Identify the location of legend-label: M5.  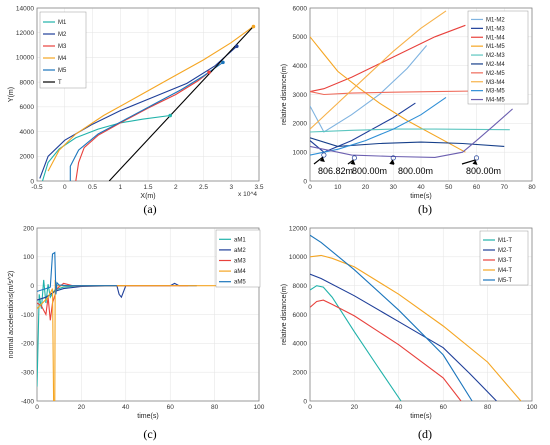
(62, 71).